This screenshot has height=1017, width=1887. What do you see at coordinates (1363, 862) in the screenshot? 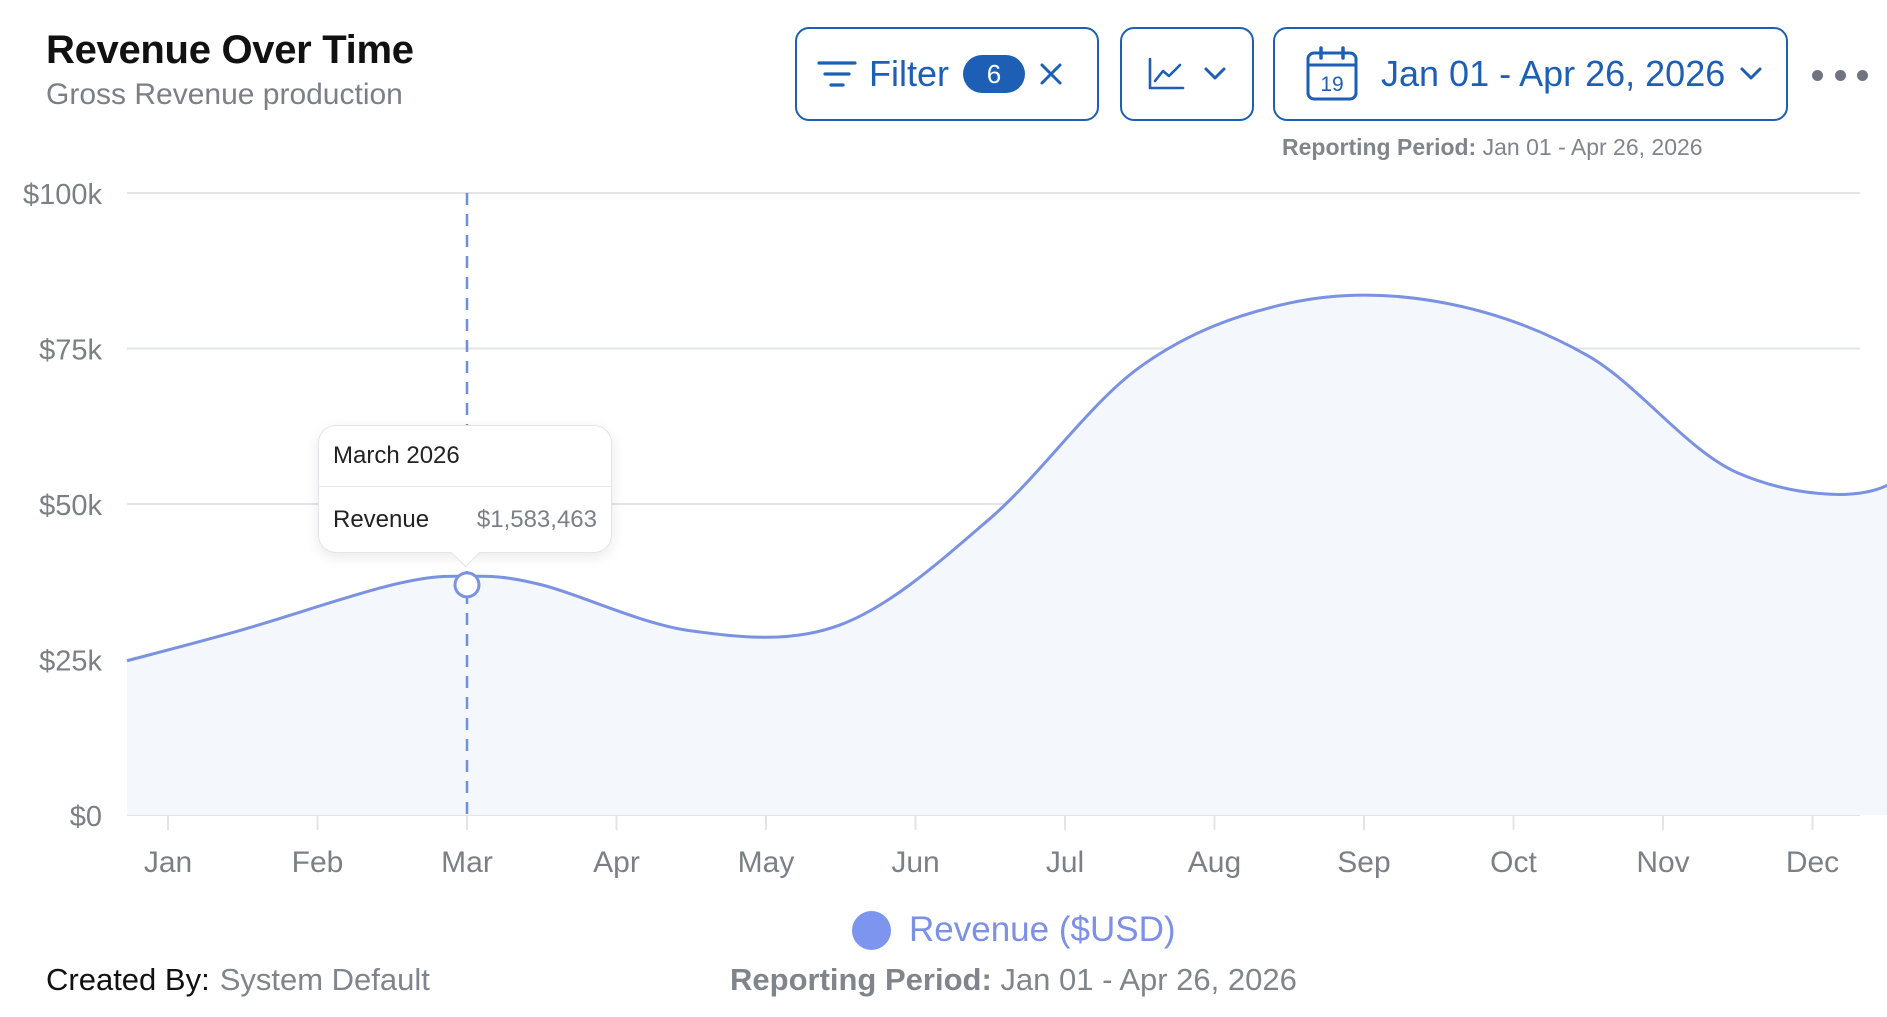
I see `x-tick-label: Sep` at bounding box center [1363, 862].